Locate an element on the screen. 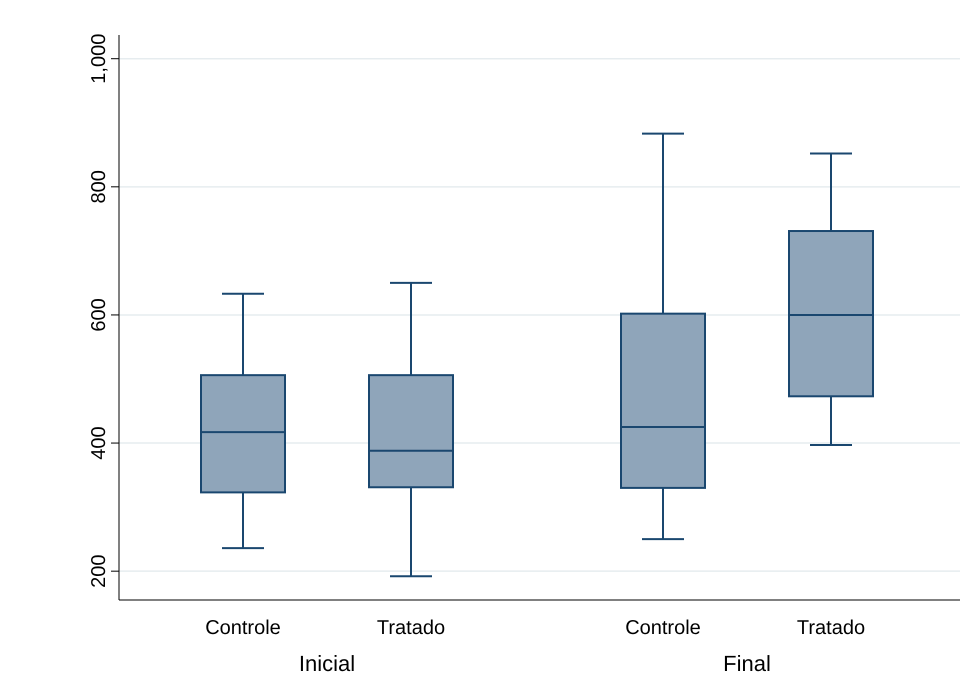 The height and width of the screenshot is (697, 972). text: Inicial is located at coordinates (327, 663).